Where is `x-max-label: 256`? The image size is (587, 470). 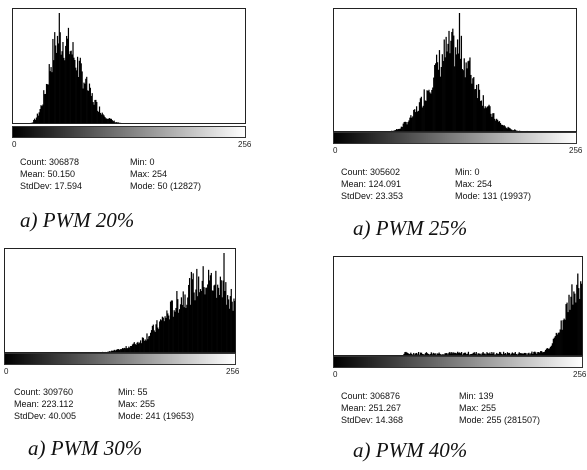
x-max-label: 256 is located at coordinates (233, 371).